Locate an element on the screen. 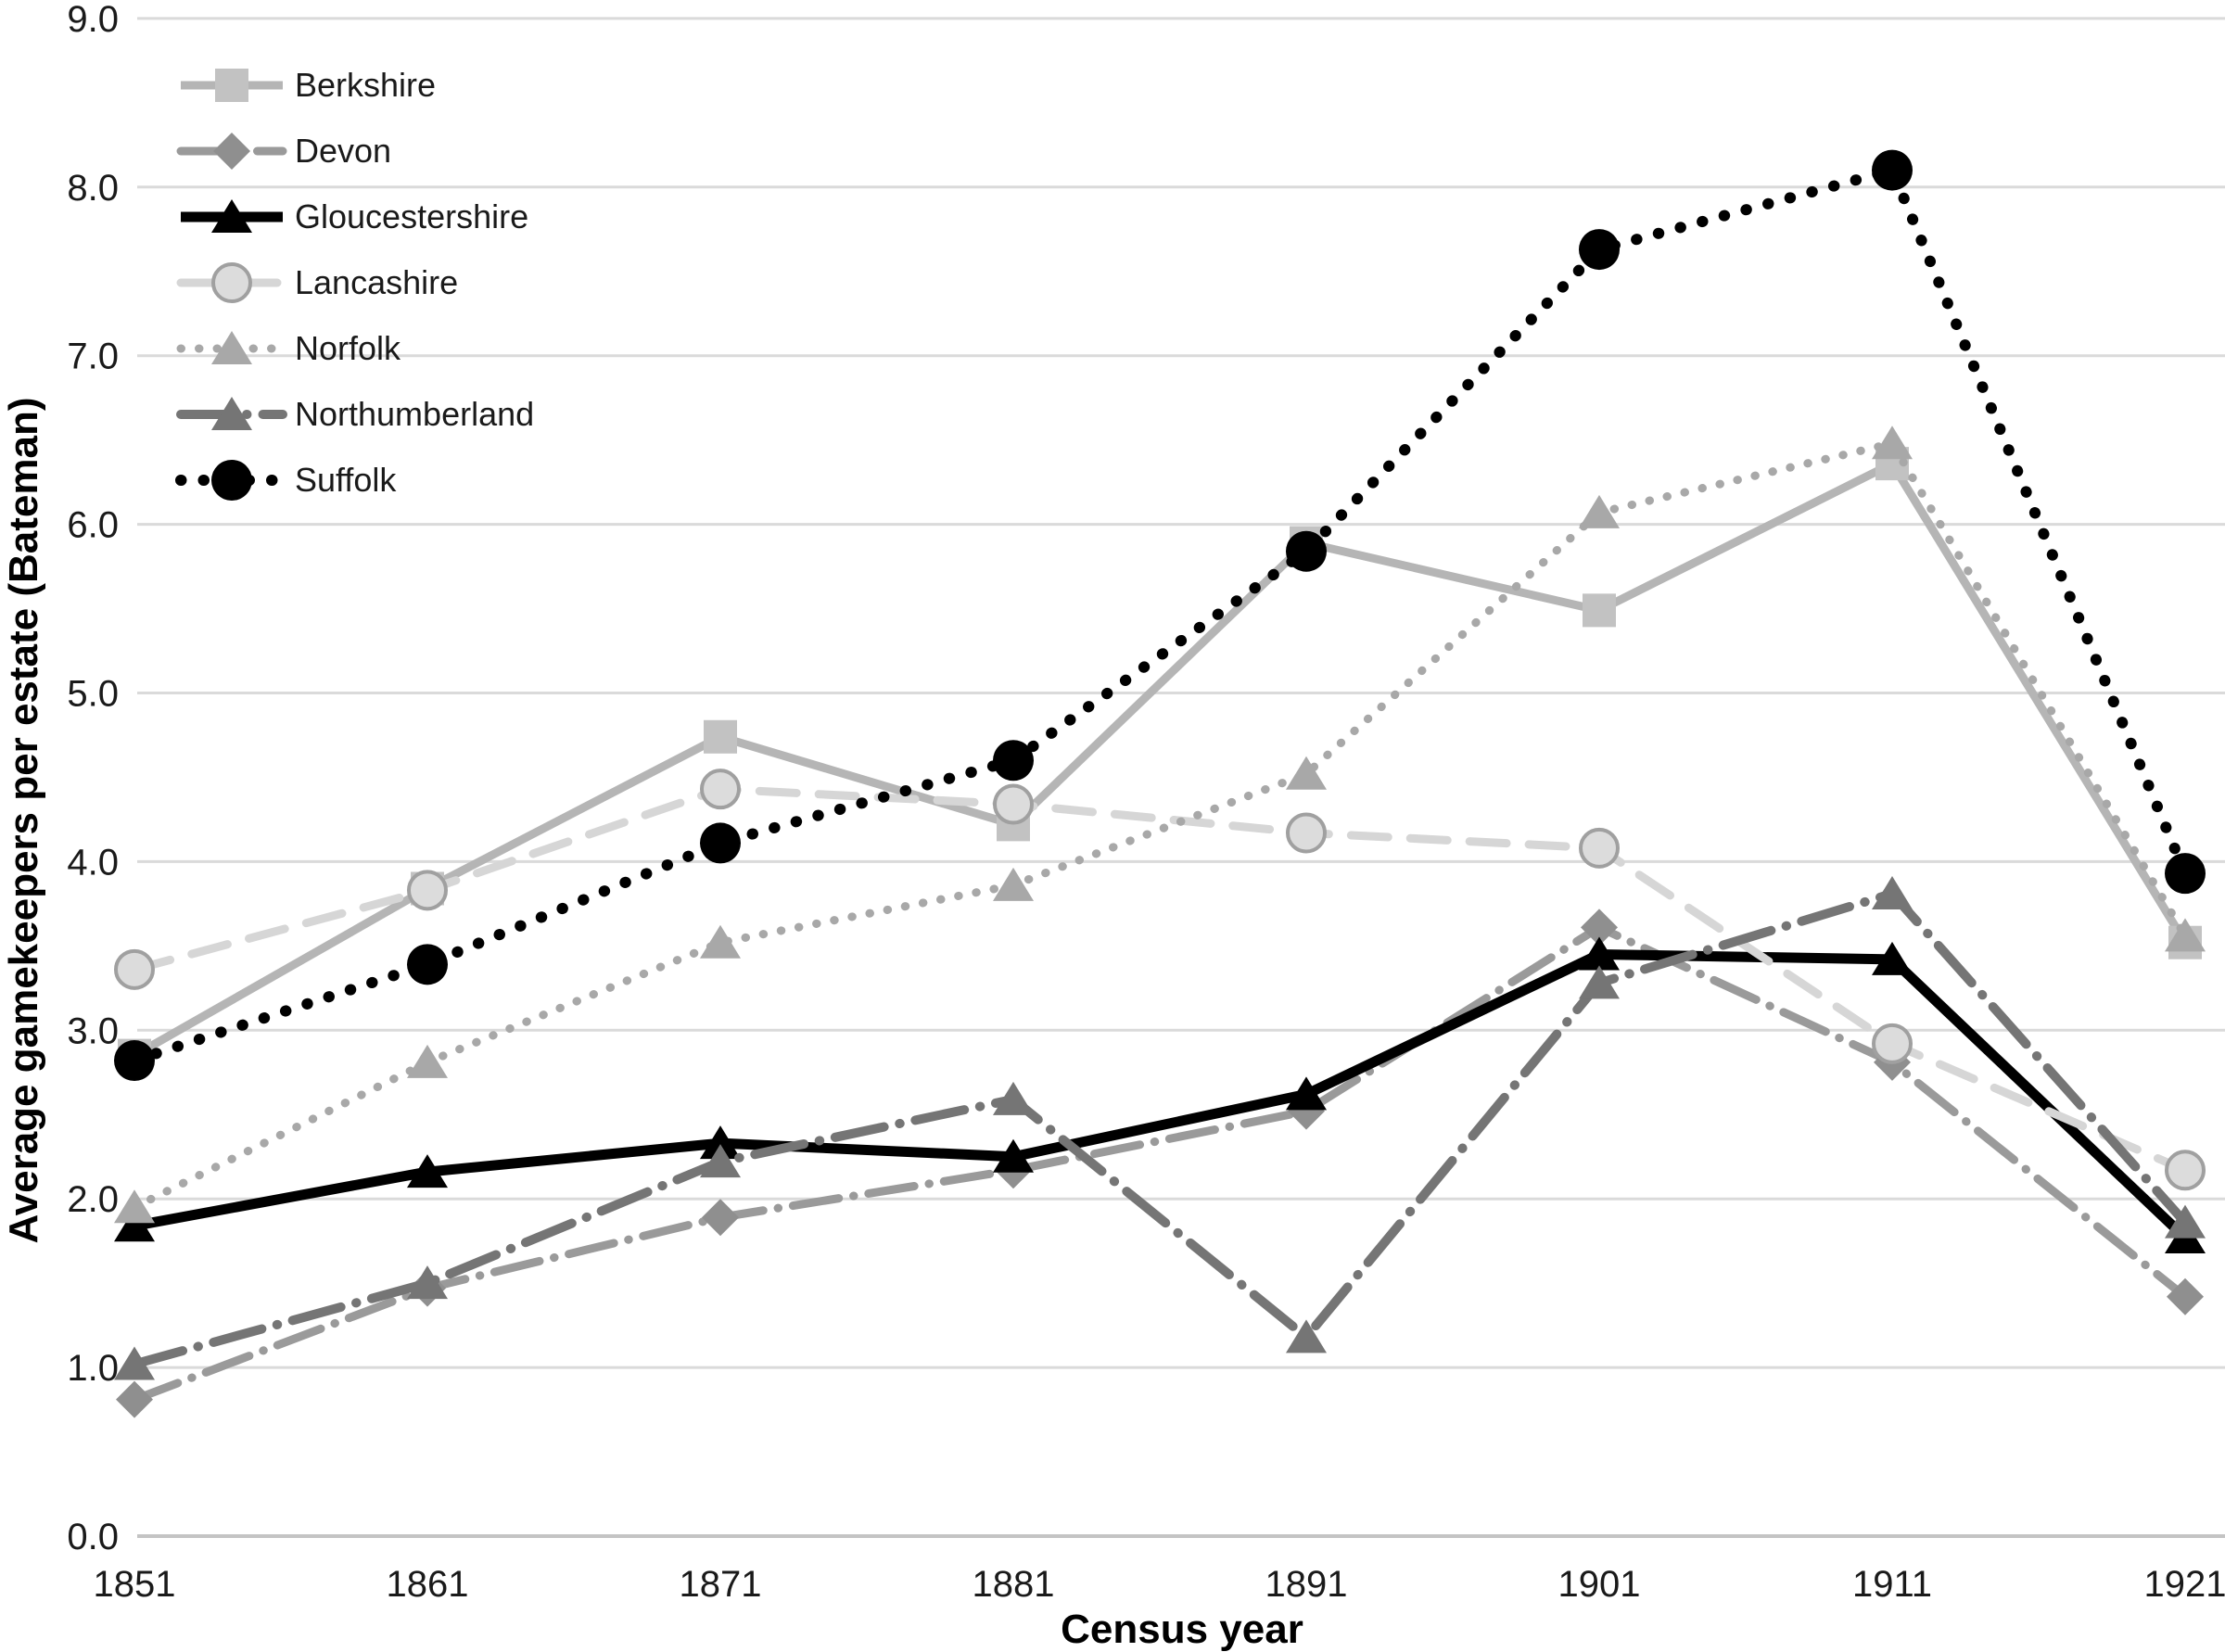 This screenshot has width=2225, height=1652. x-tick-label: 1861 is located at coordinates (428, 1584).